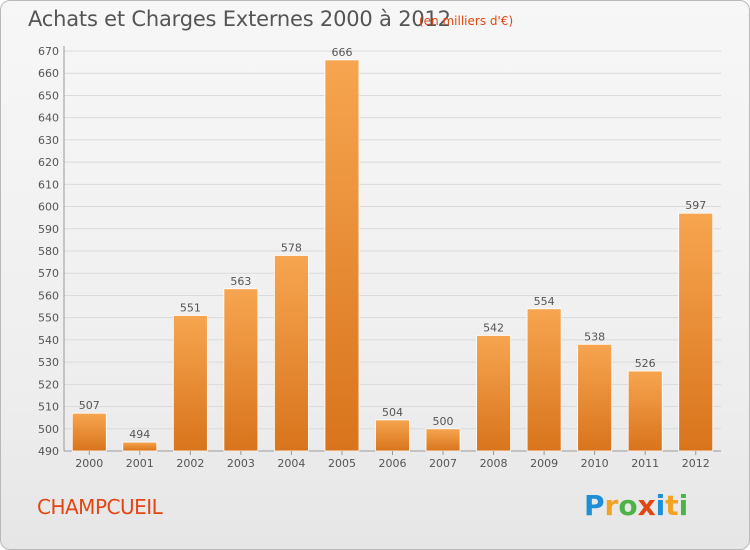  What do you see at coordinates (48, 184) in the screenshot?
I see `y-tick-label: 610` at bounding box center [48, 184].